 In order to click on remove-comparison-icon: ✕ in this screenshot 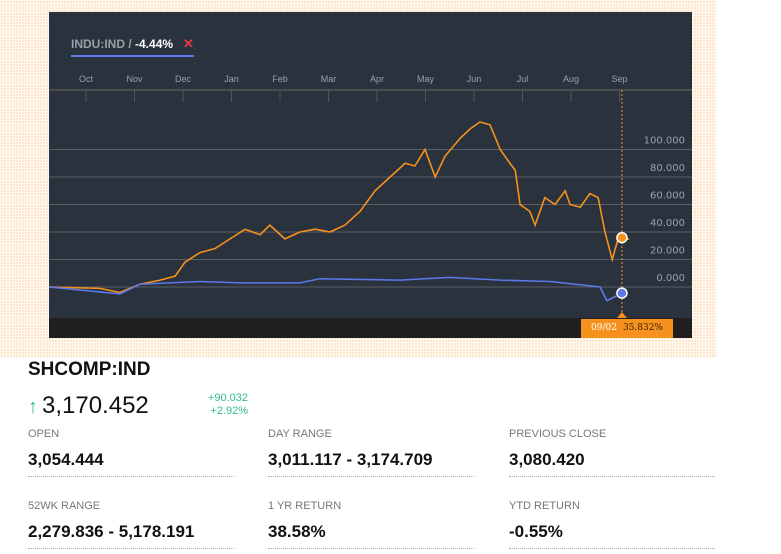, I will do `click(188, 43)`.